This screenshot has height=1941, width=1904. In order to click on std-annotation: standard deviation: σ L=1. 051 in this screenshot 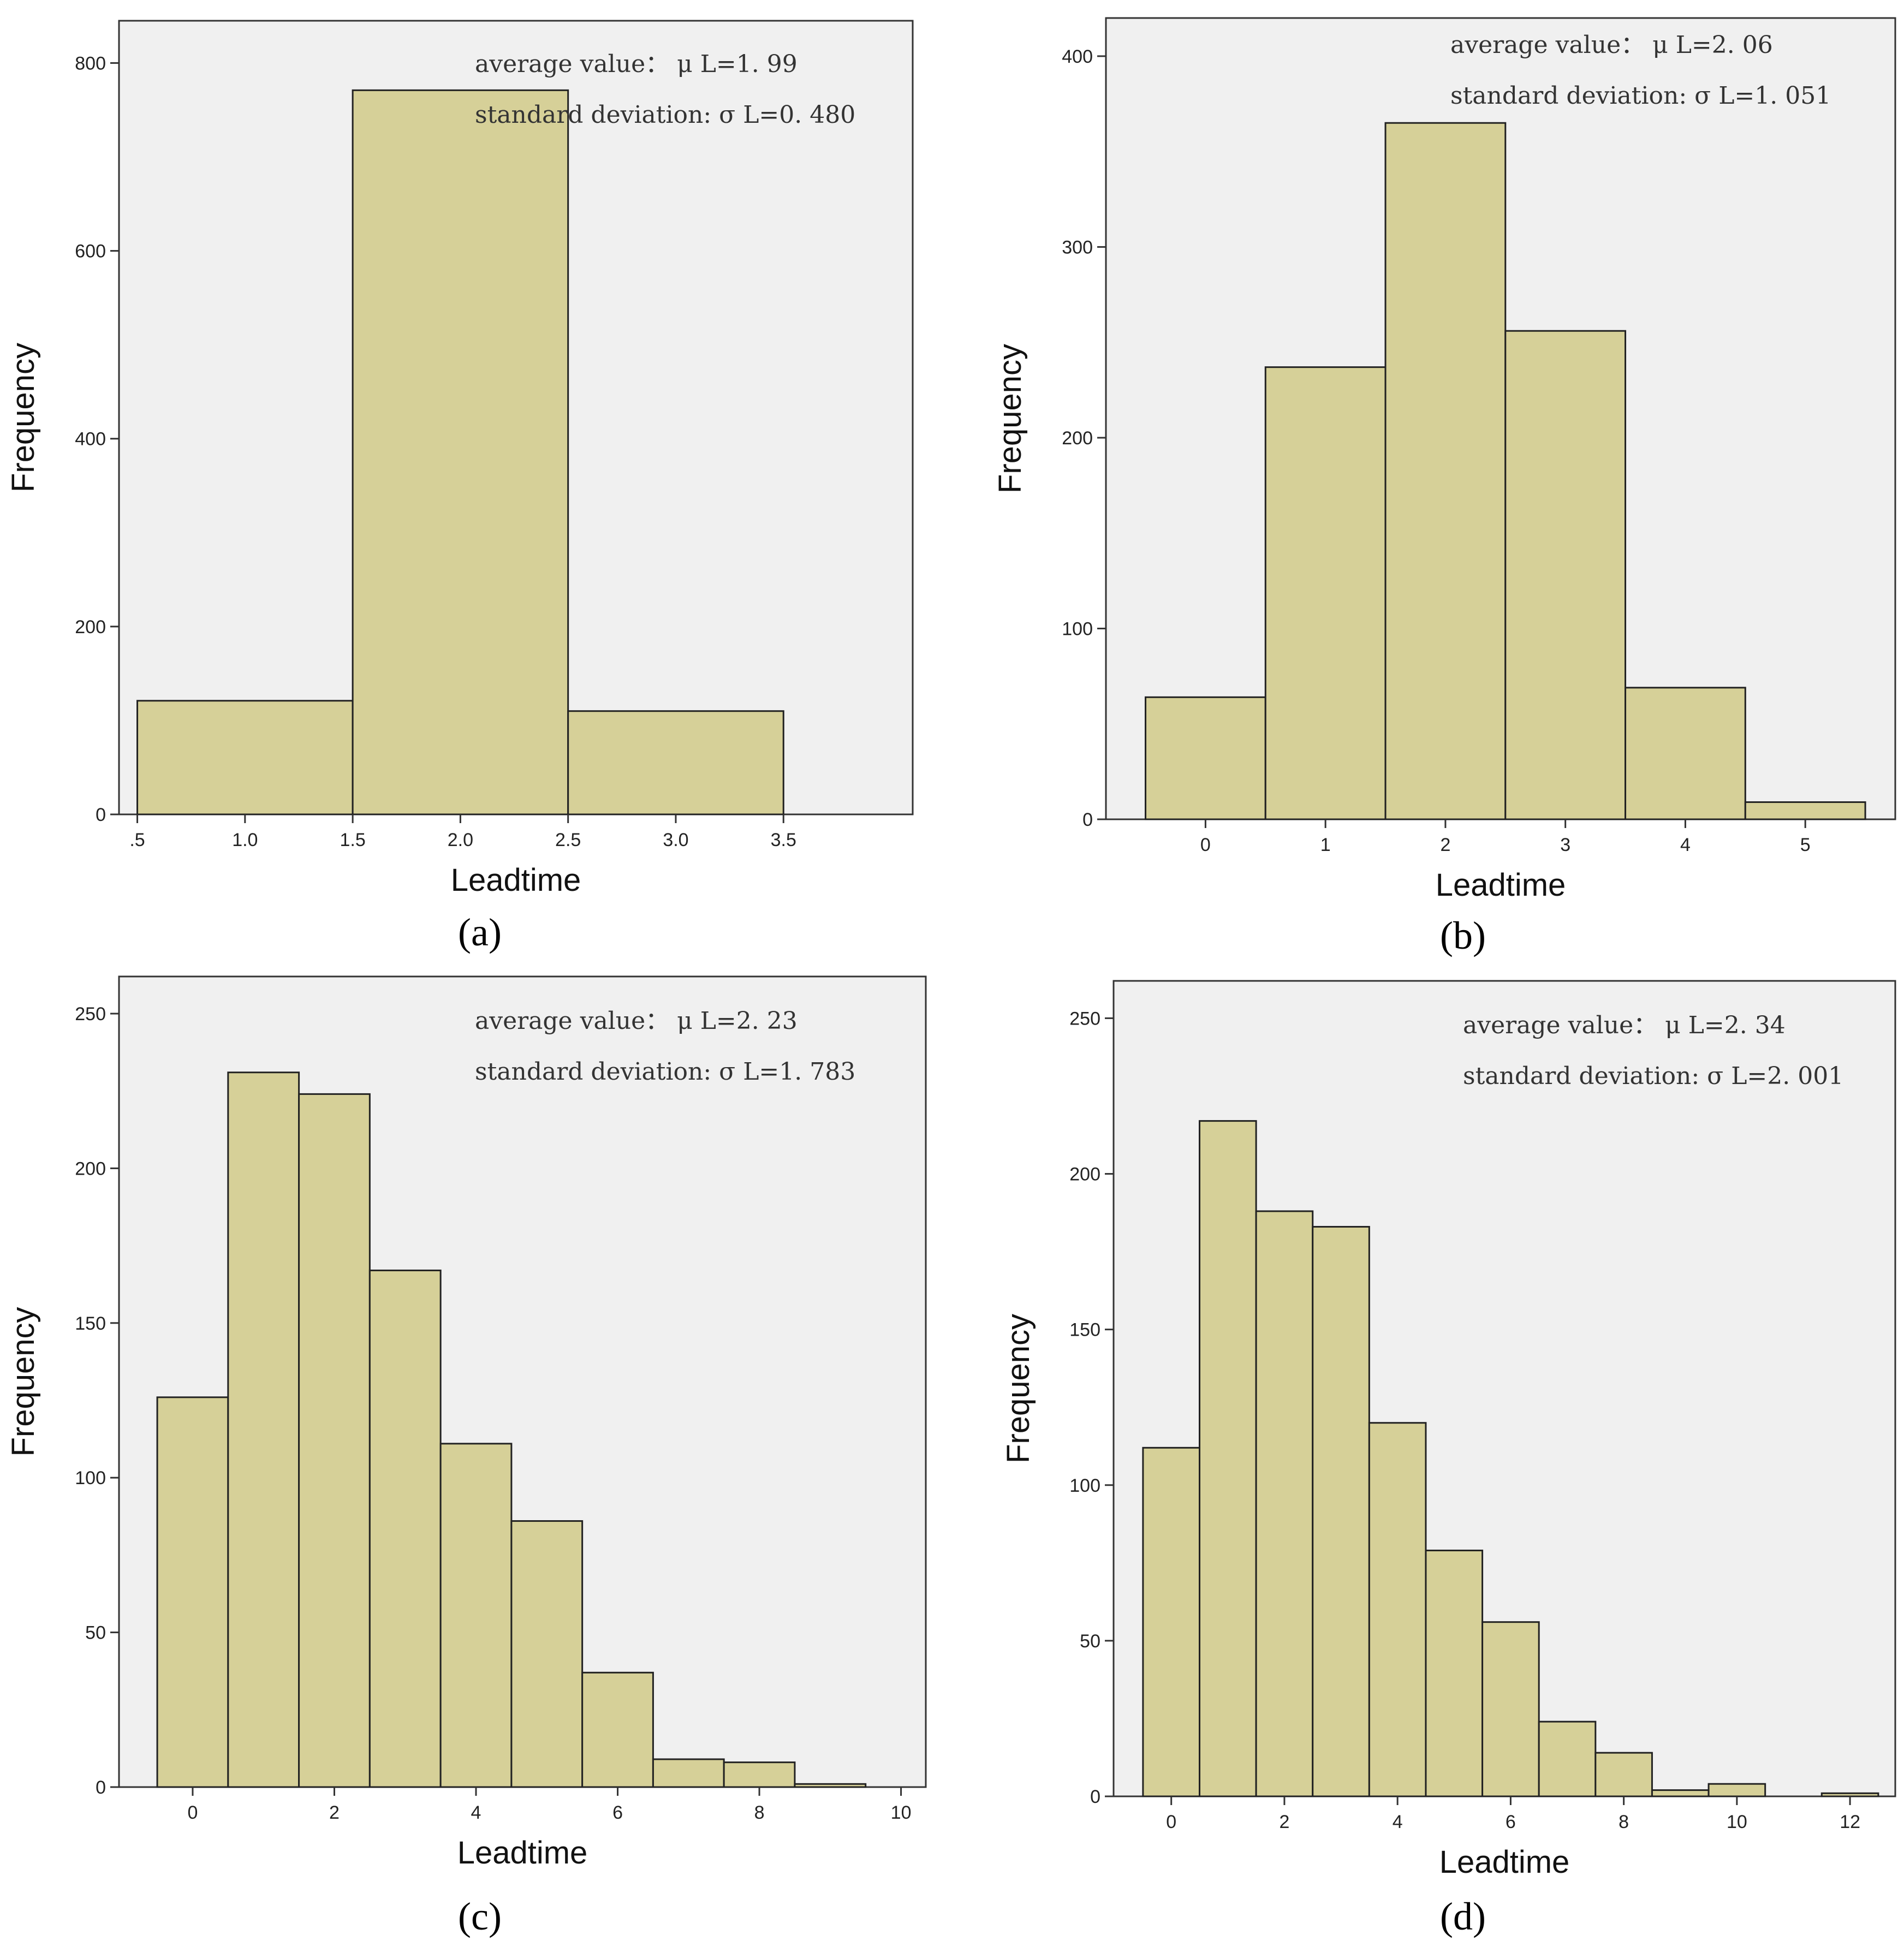, I will do `click(1640, 96)`.